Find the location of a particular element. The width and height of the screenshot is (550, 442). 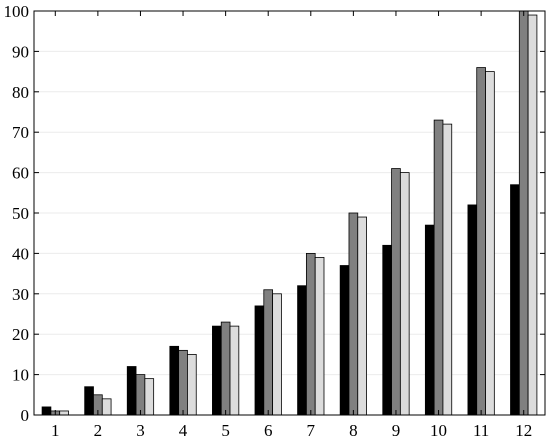

x-tick-label: 2 is located at coordinates (98, 430).